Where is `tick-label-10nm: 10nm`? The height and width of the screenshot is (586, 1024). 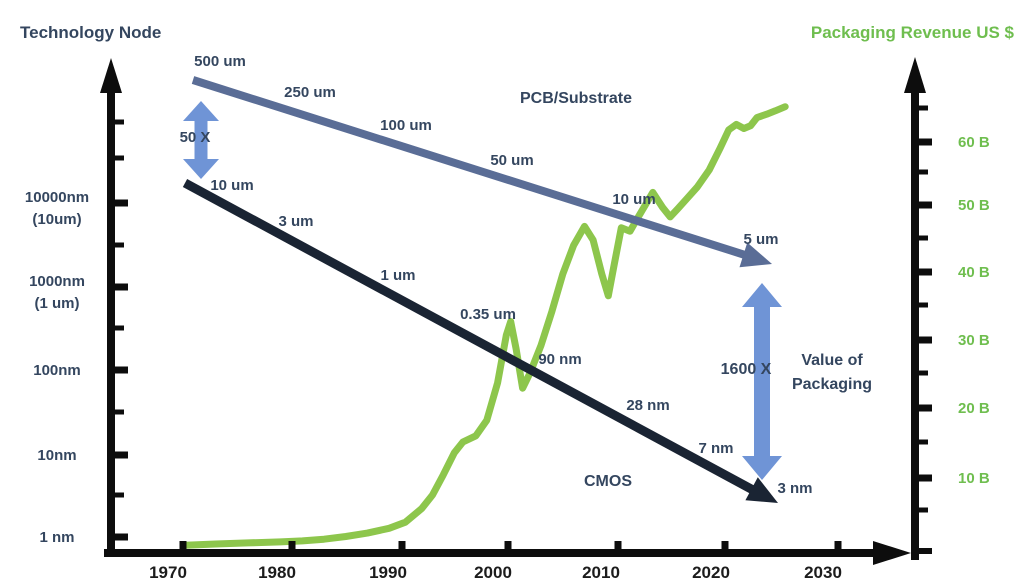 tick-label-10nm: 10nm is located at coordinates (56, 455).